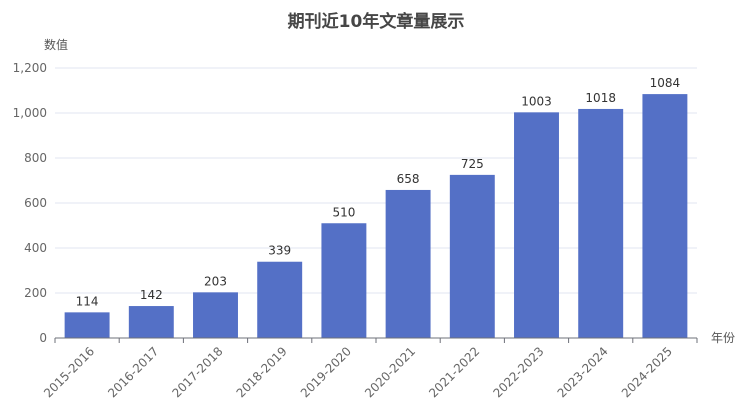 The width and height of the screenshot is (749, 410). What do you see at coordinates (376, 21) in the screenshot?
I see `chart-title: 期刊近10年文章量展示` at bounding box center [376, 21].